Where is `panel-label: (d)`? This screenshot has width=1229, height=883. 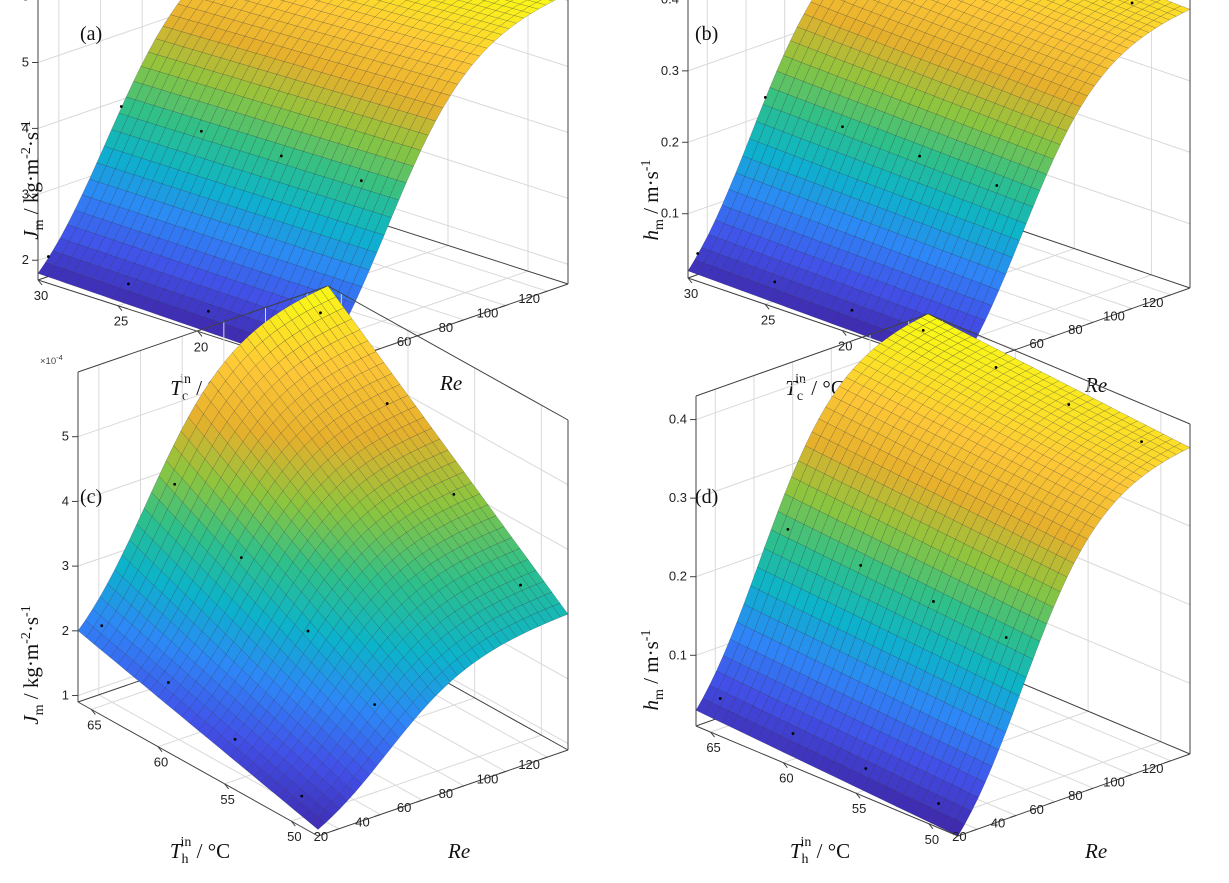 panel-label: (d) is located at coordinates (706, 497).